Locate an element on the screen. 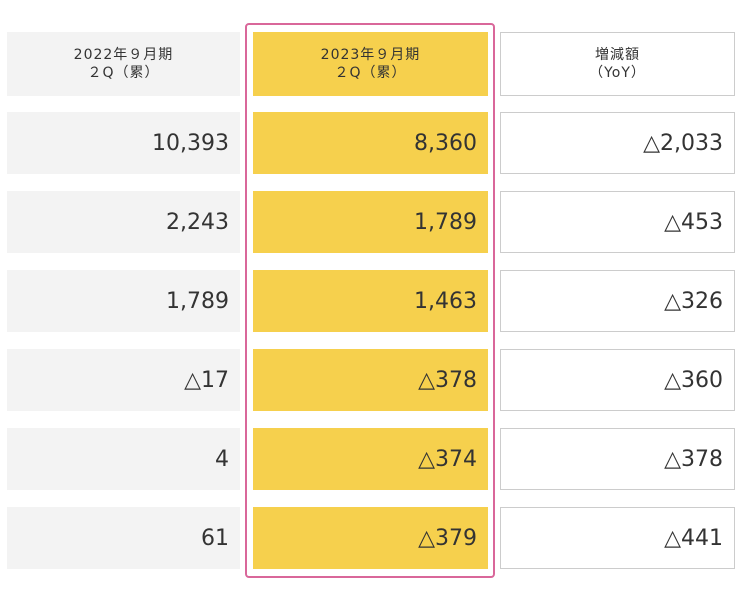 This screenshot has height=600, width=740. header-prev-year: 2022年９月期 ２Q（累） is located at coordinates (123, 64).